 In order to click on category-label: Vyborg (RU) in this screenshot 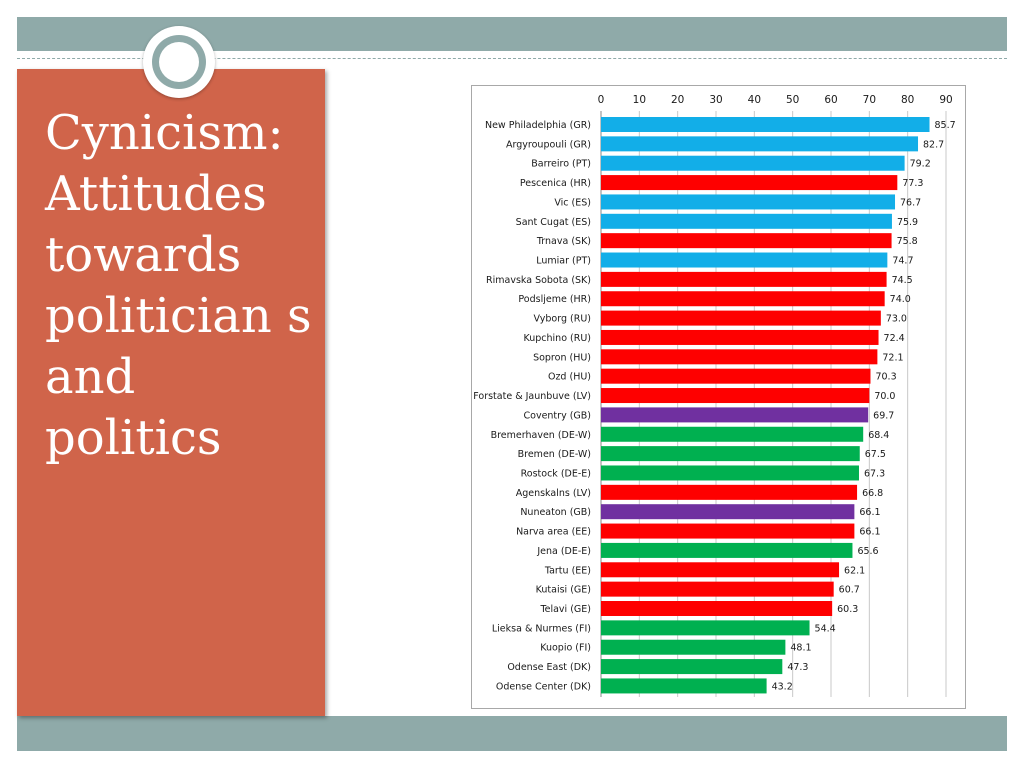, I will do `click(562, 319)`.